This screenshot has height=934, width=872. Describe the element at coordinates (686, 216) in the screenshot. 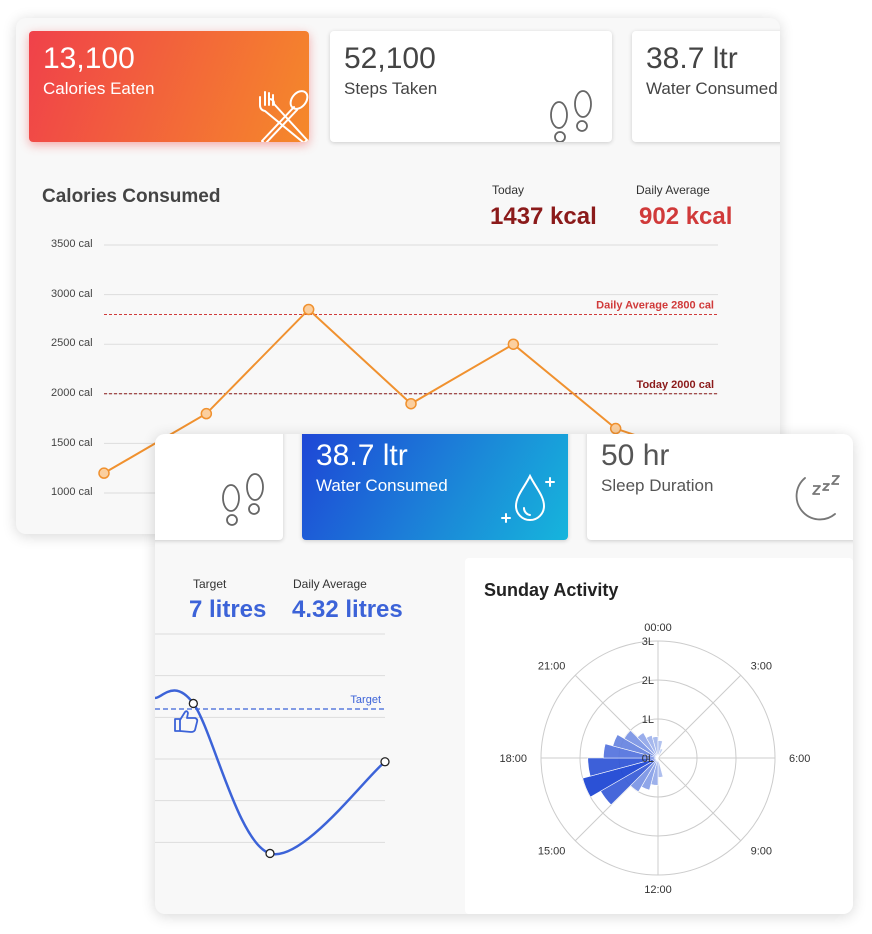

I see `daily-average-value: 902 kcal` at that location.